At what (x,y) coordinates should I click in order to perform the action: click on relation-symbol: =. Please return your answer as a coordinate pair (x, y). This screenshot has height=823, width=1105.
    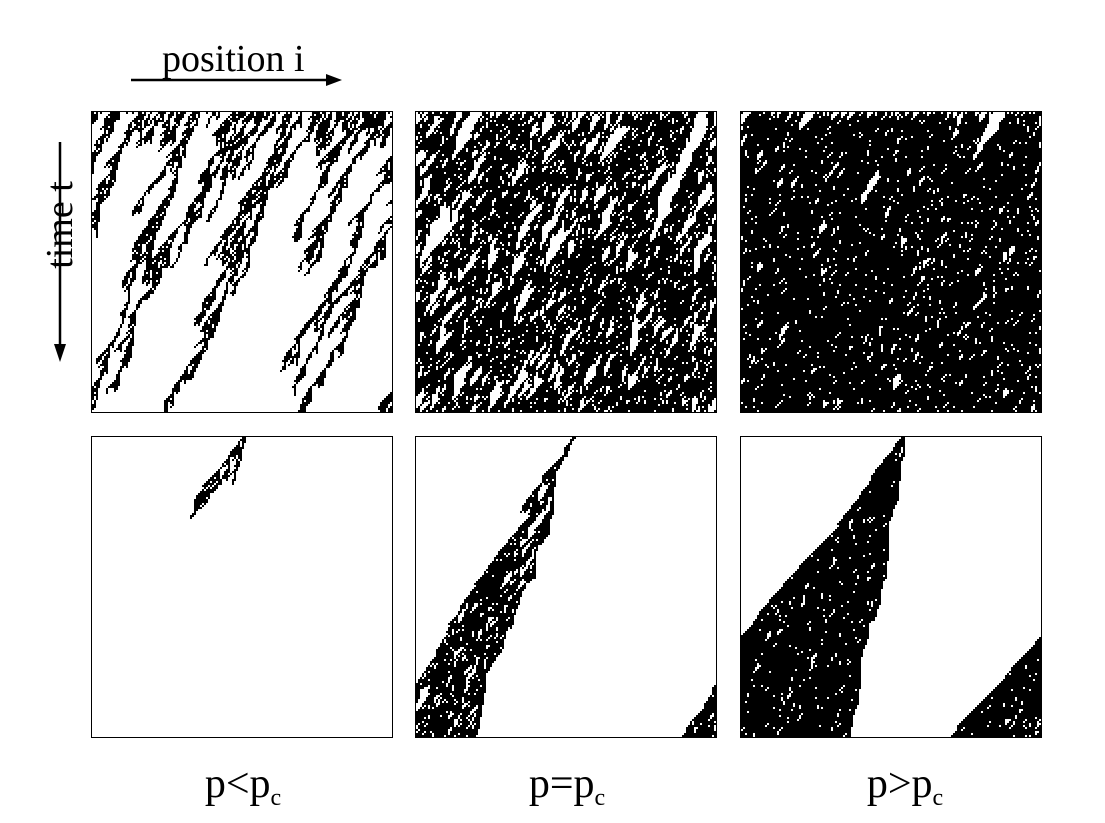
    Looking at the image, I should click on (561, 784).